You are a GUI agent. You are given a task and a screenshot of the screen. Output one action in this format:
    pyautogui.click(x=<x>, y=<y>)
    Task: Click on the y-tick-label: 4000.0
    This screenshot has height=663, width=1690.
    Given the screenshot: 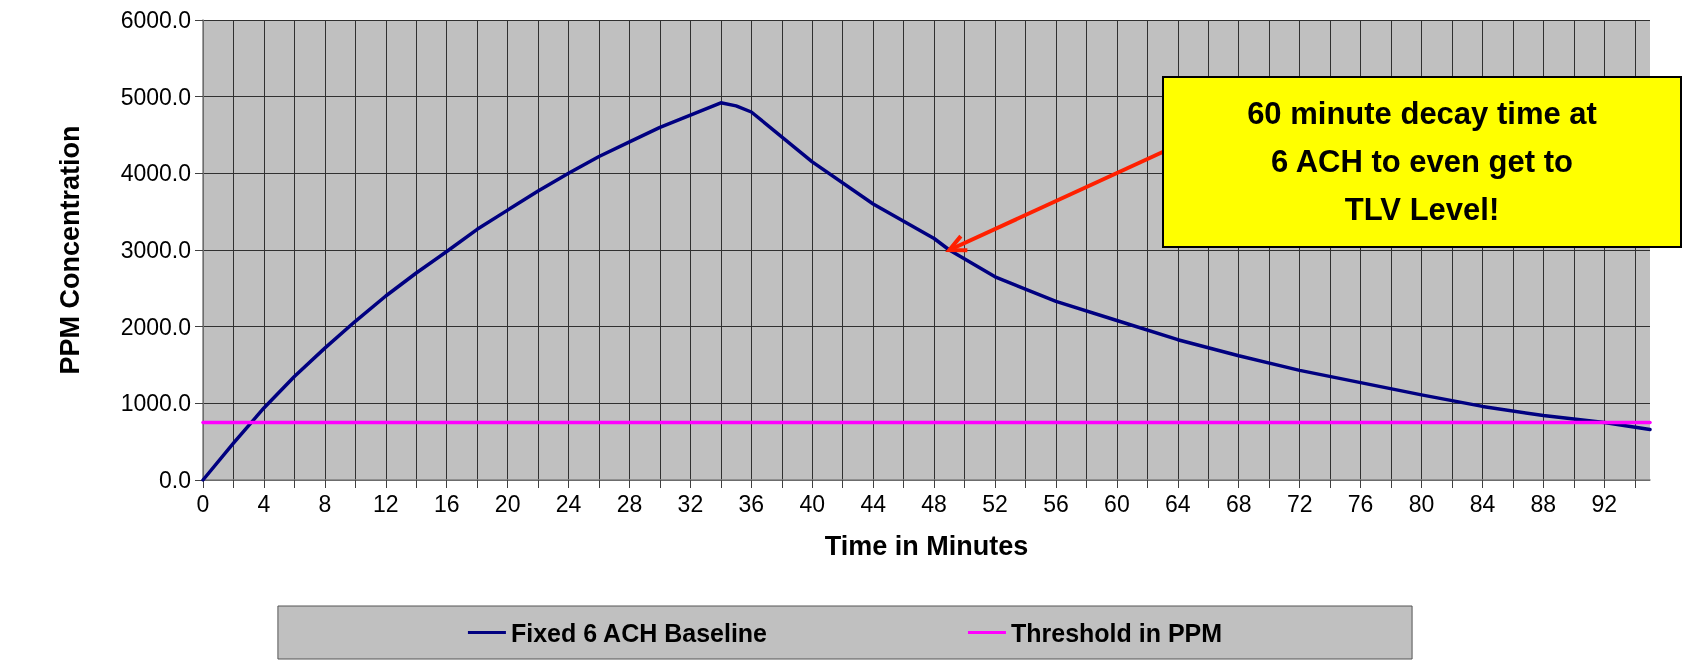 What is the action you would take?
    pyautogui.click(x=155, y=173)
    